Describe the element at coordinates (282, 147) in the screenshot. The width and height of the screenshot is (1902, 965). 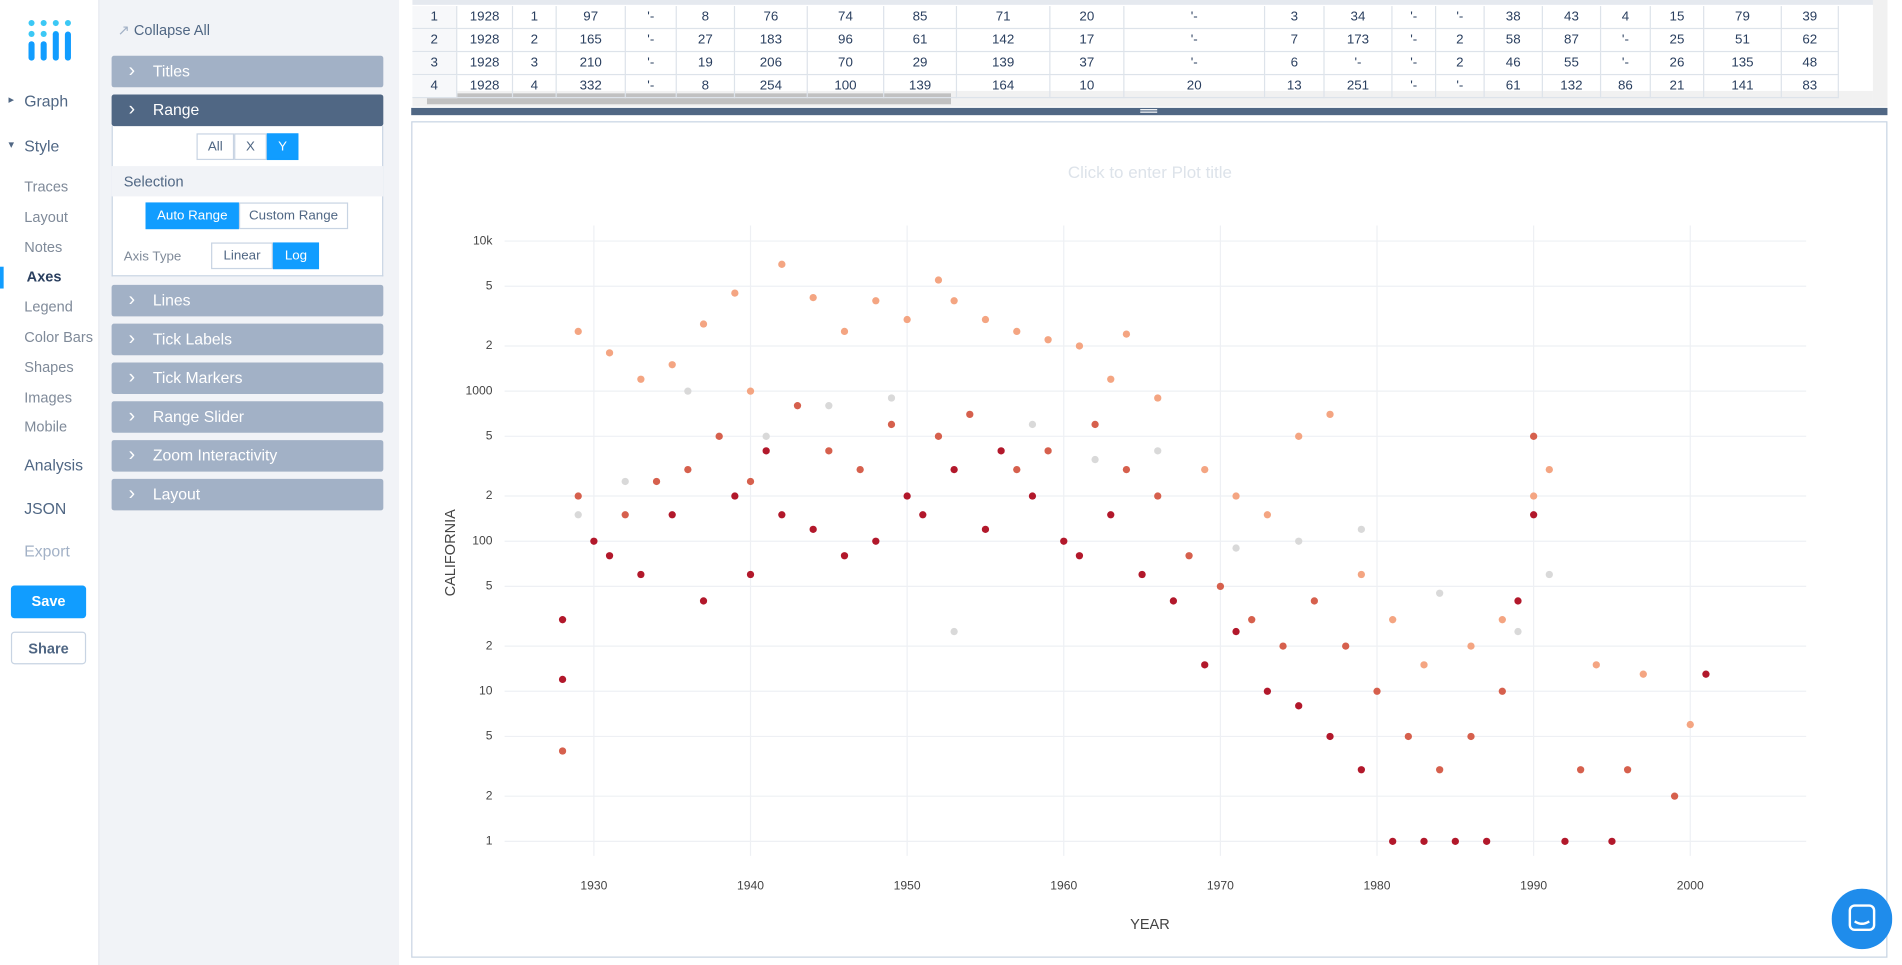
I see `toggle-button: Y` at that location.